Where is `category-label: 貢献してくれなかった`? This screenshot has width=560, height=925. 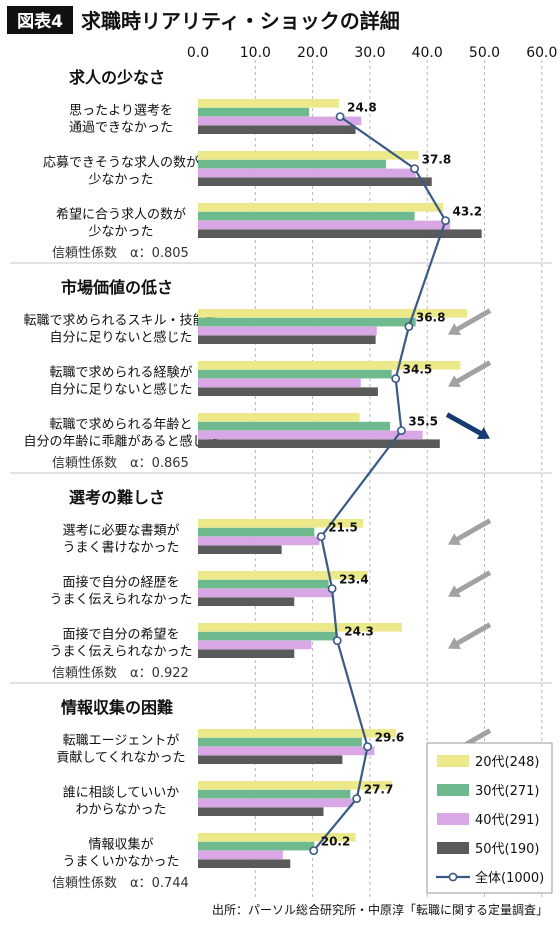
category-label: 貢献してくれなかった is located at coordinates (120, 758).